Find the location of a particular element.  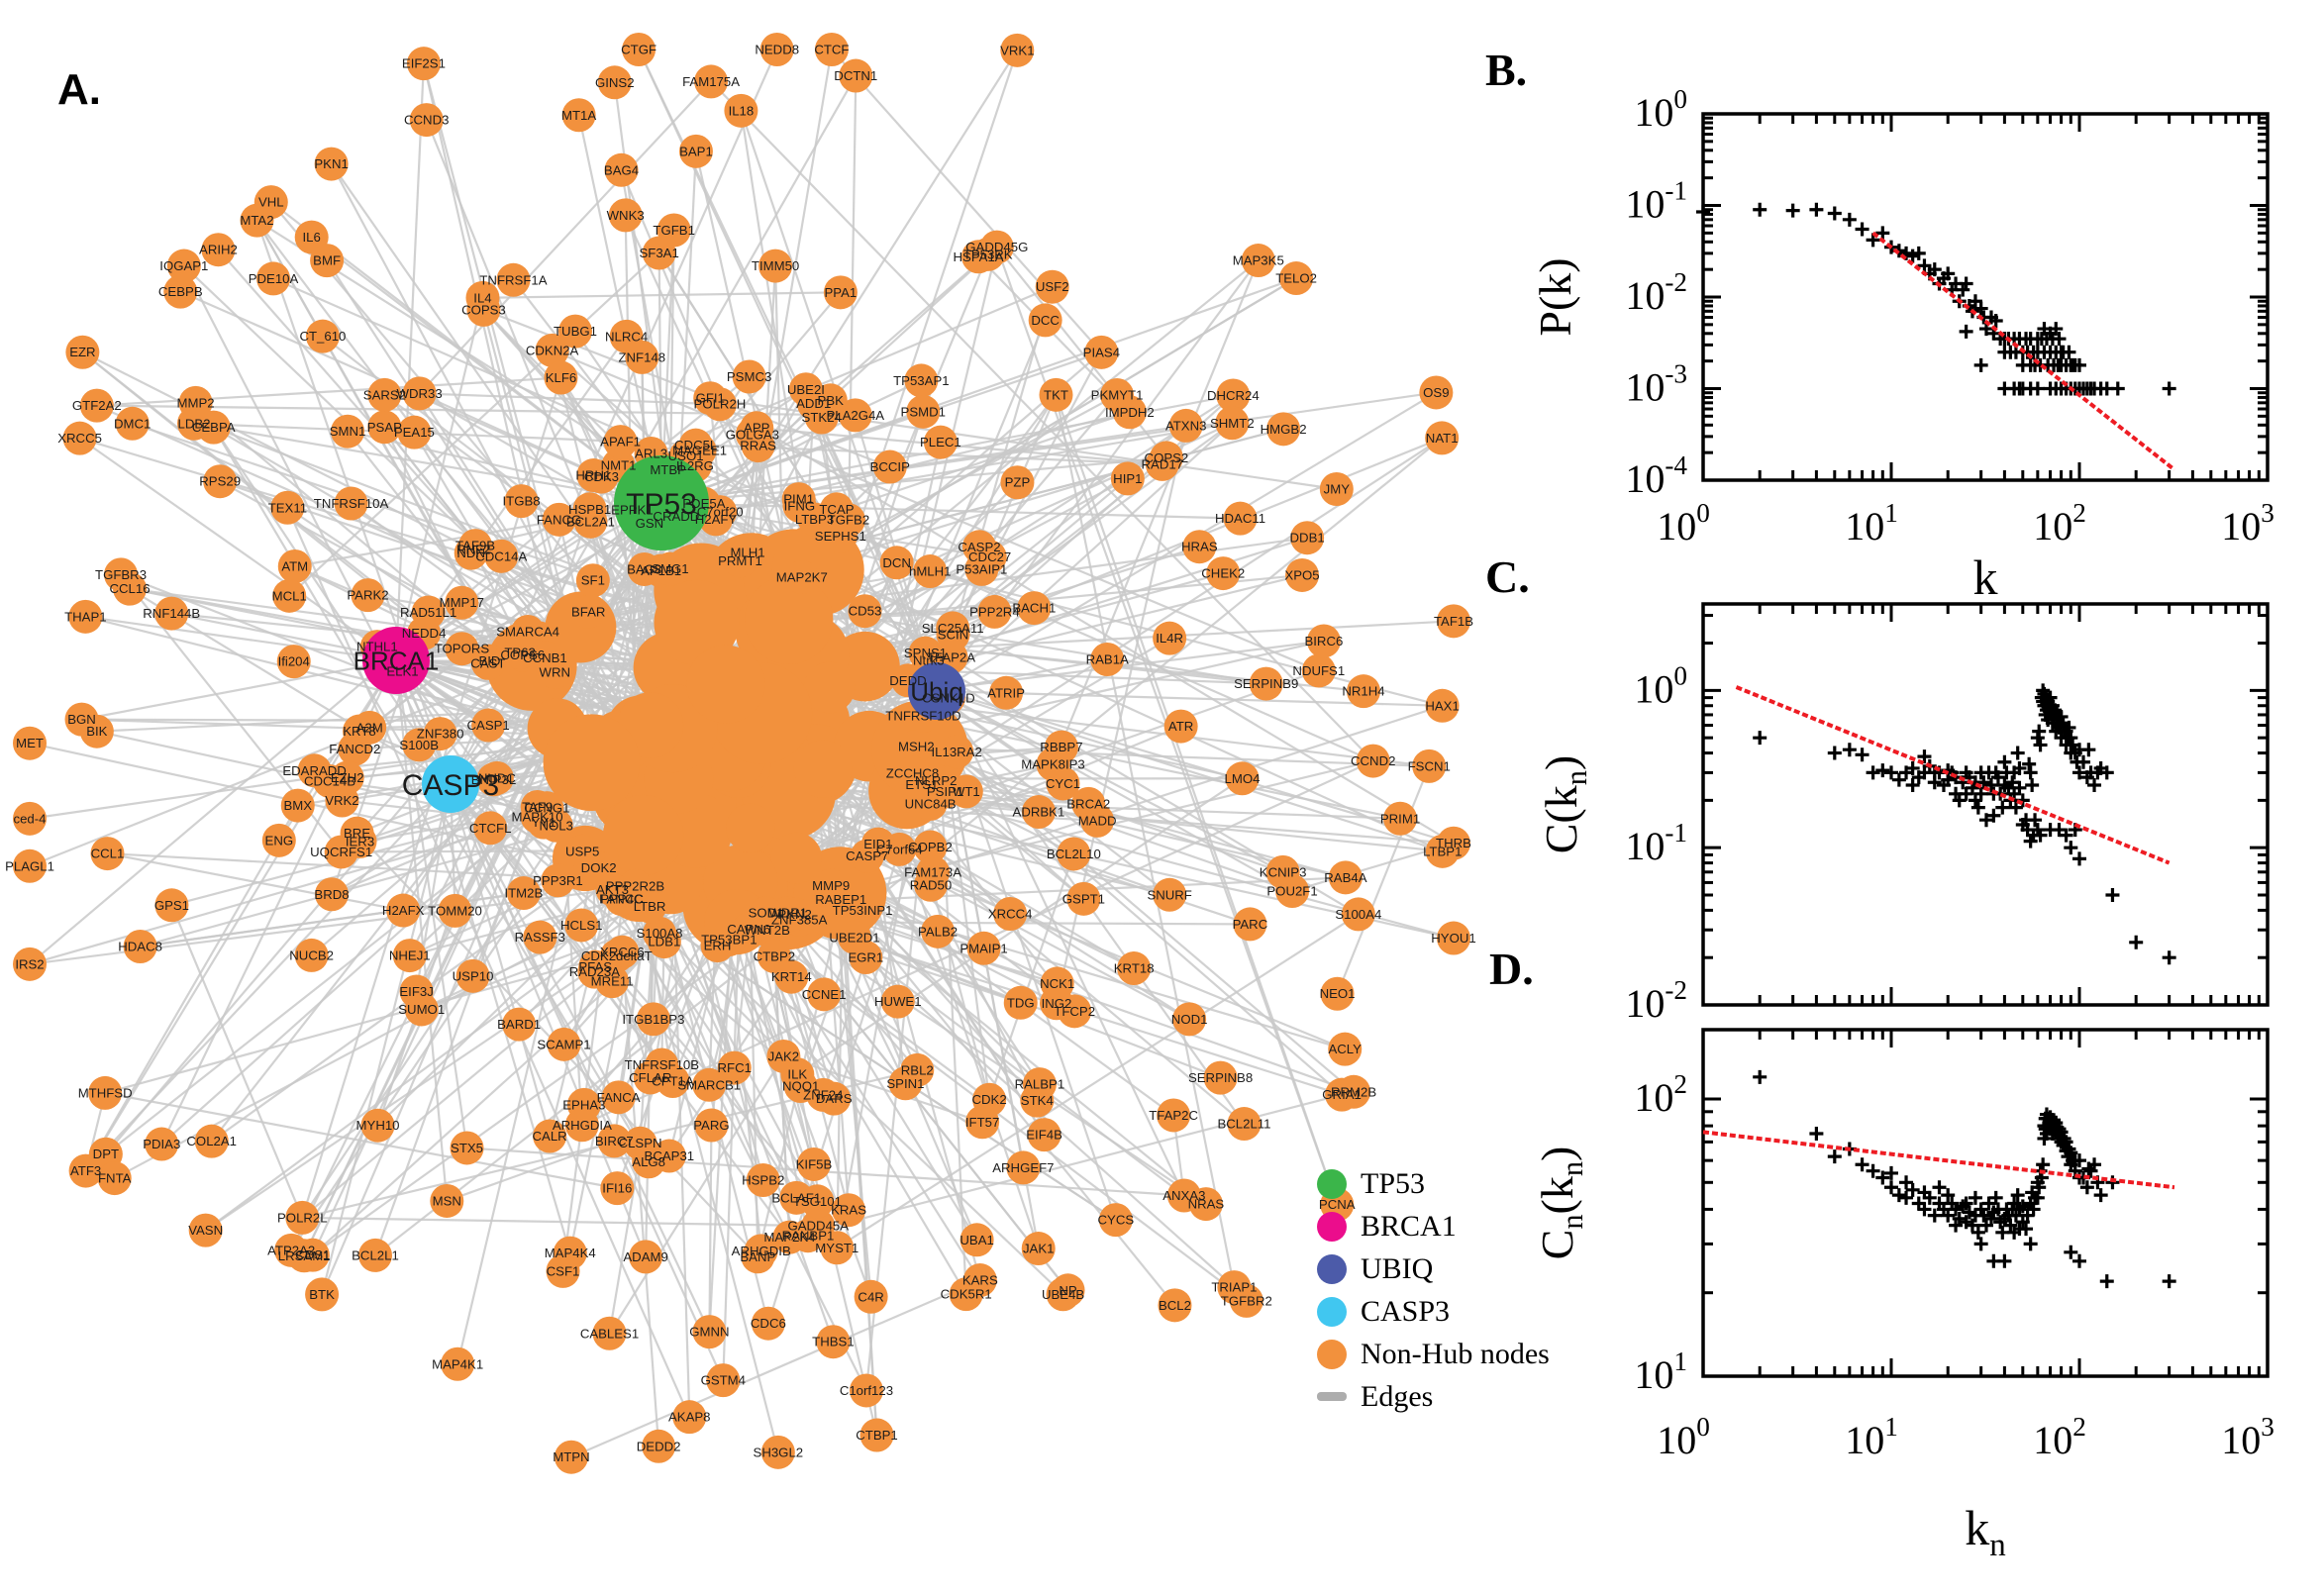

panel-a-label: A. is located at coordinates (79, 89).